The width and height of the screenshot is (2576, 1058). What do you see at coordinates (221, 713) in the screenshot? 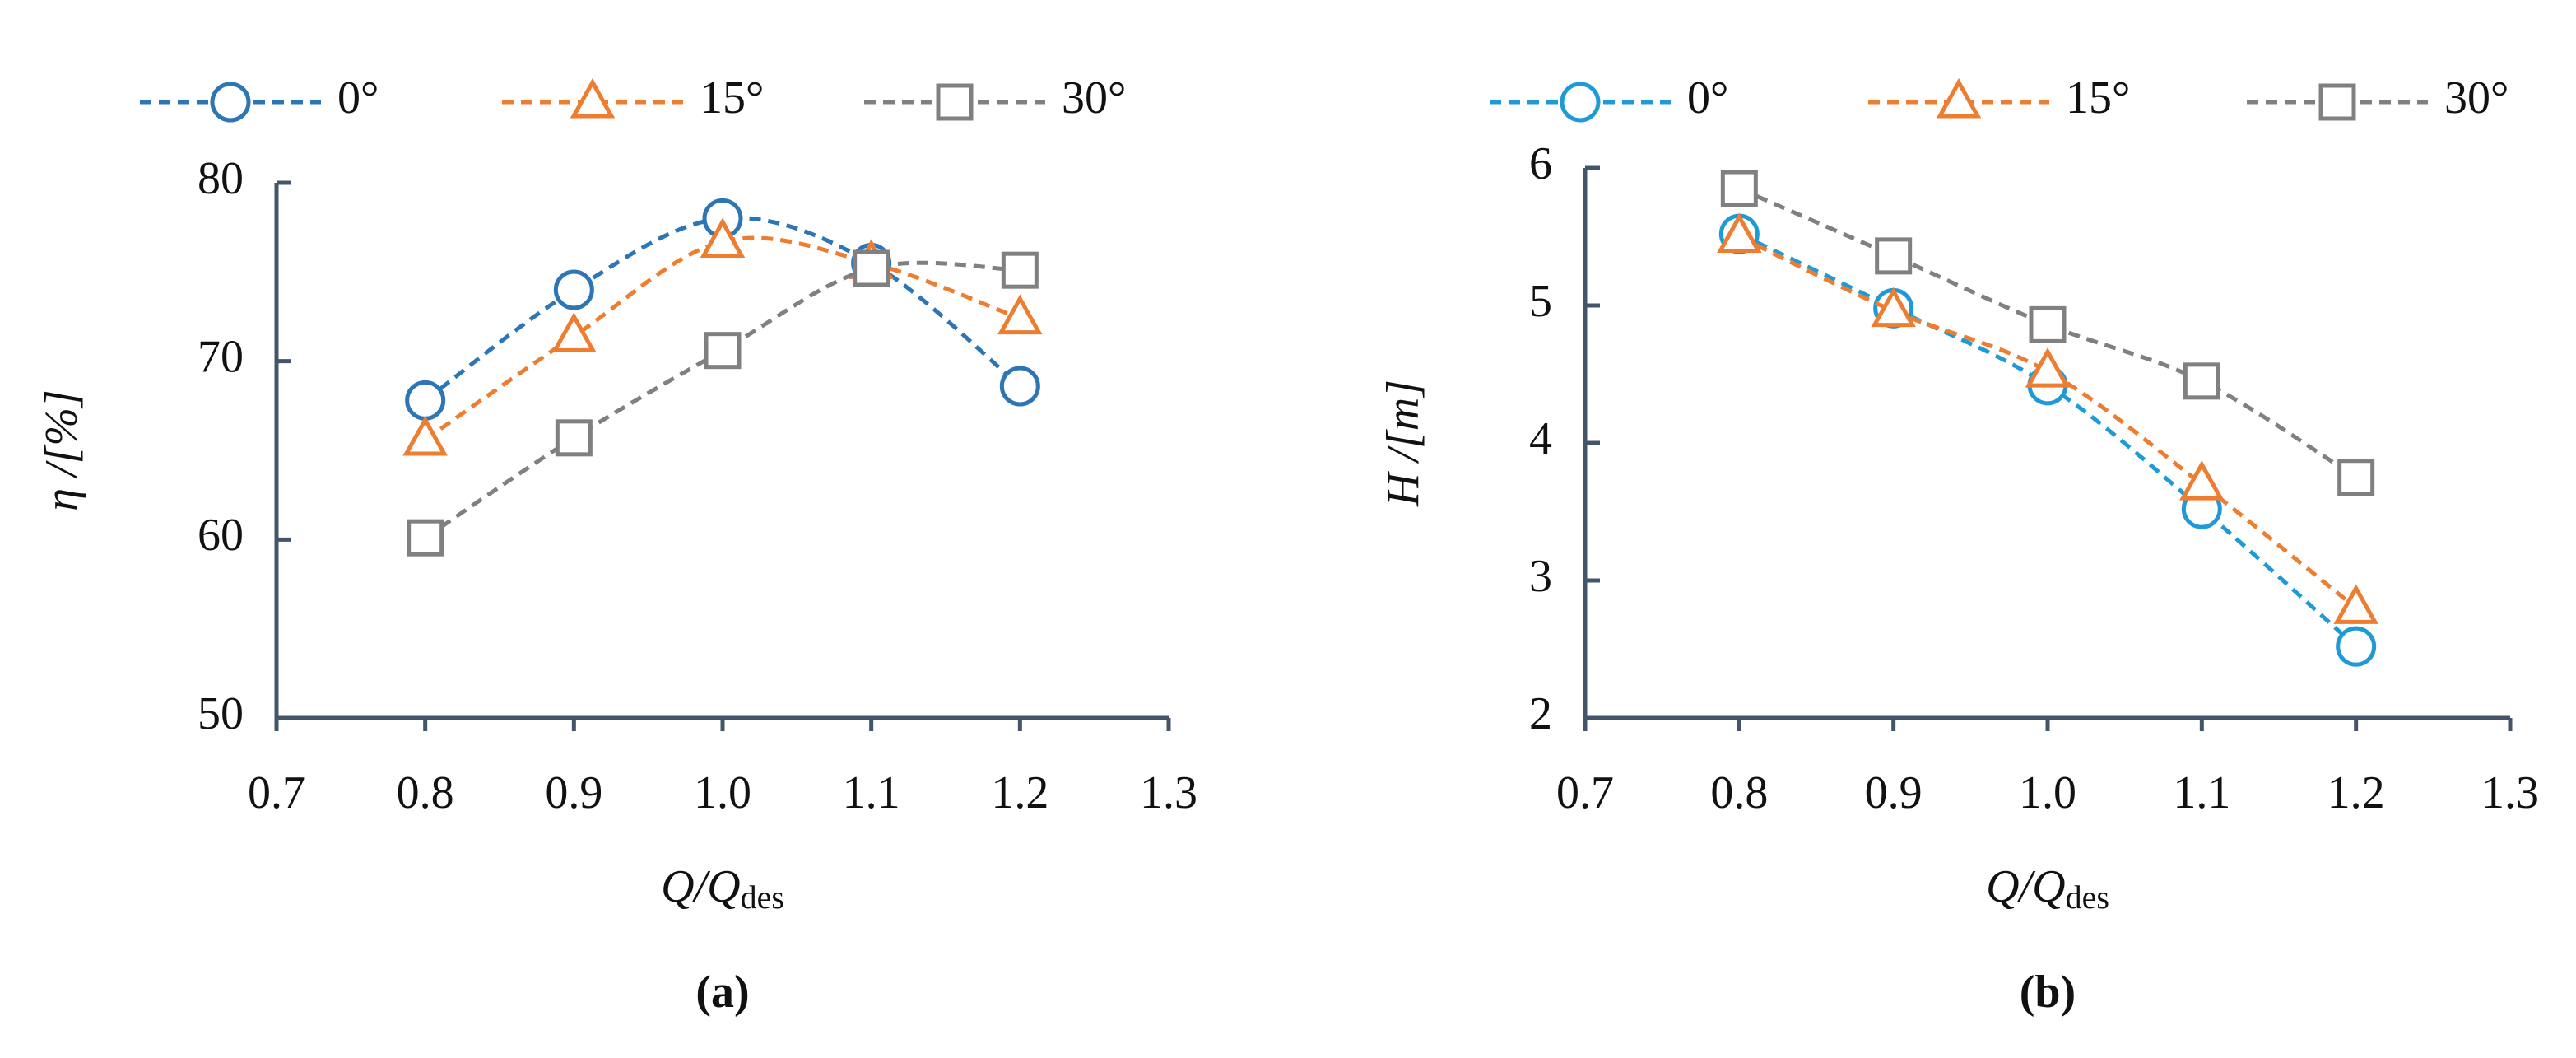
I see `y-tick-label: 50` at bounding box center [221, 713].